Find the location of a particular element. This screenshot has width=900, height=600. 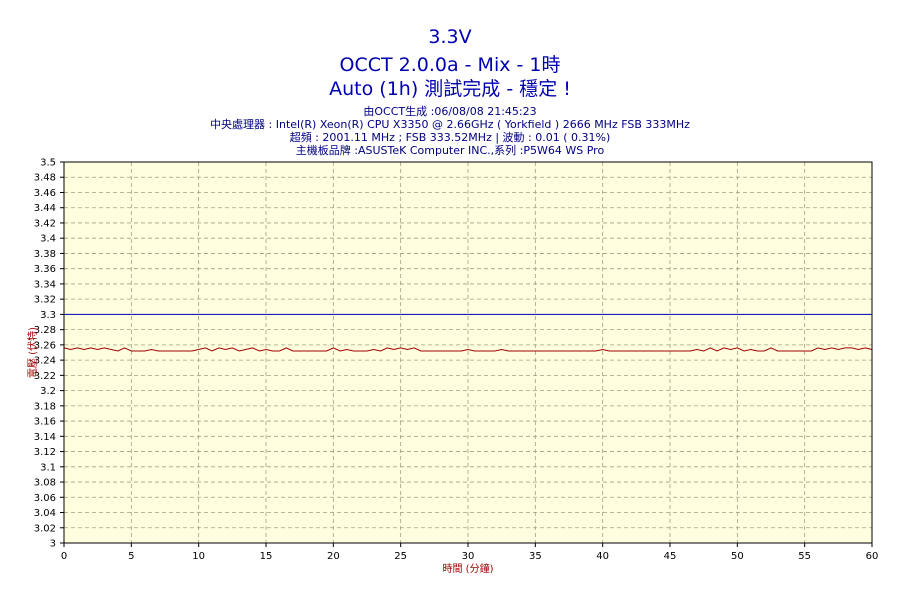

y-tick-label: 3.38 is located at coordinates (45, 254).